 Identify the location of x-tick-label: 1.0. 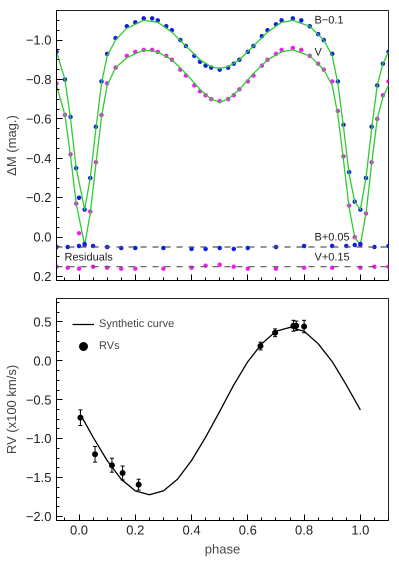
(360, 530).